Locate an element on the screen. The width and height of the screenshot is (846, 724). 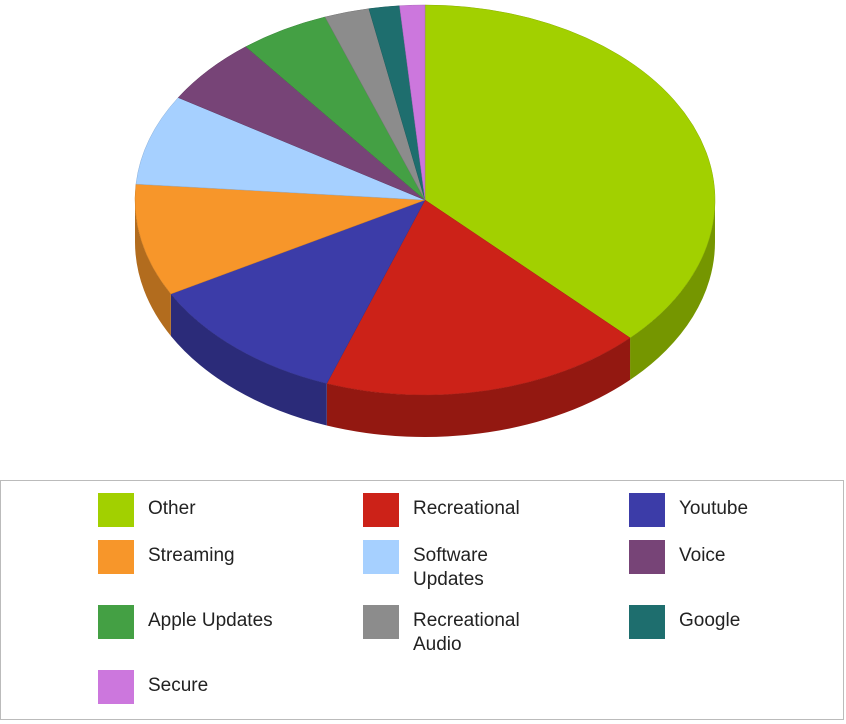
legend-item: Software Updates is located at coordinates (496, 566).